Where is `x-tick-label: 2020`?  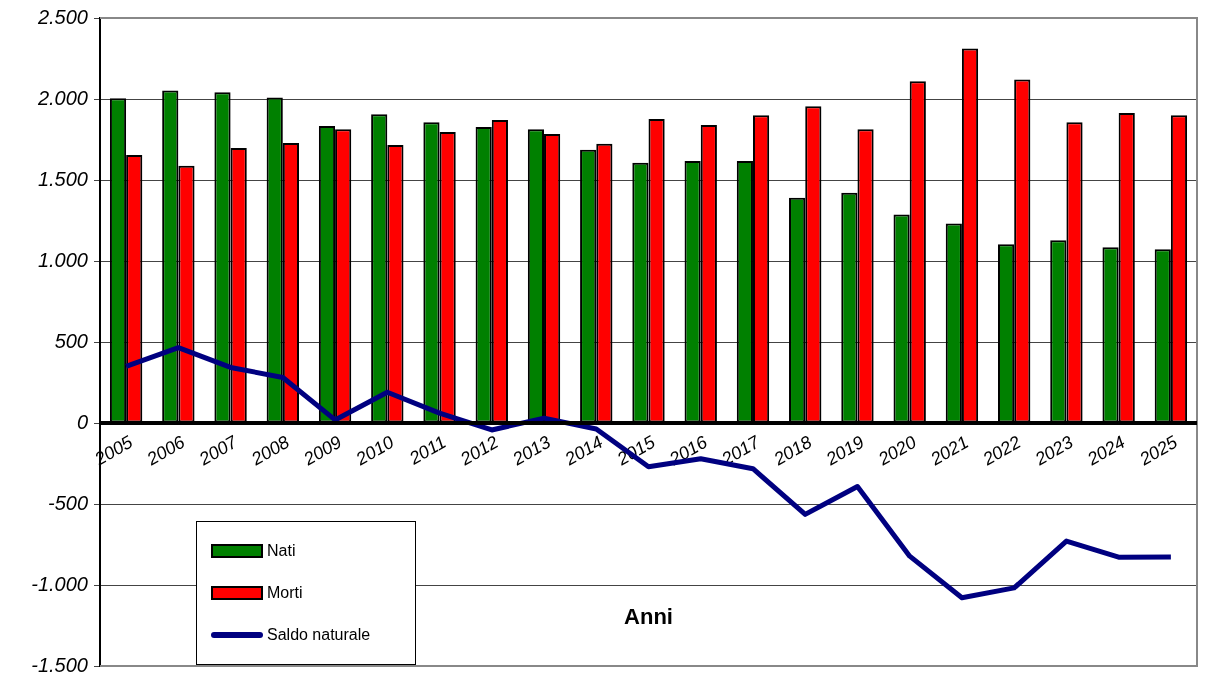 x-tick-label: 2020 is located at coordinates (897, 450).